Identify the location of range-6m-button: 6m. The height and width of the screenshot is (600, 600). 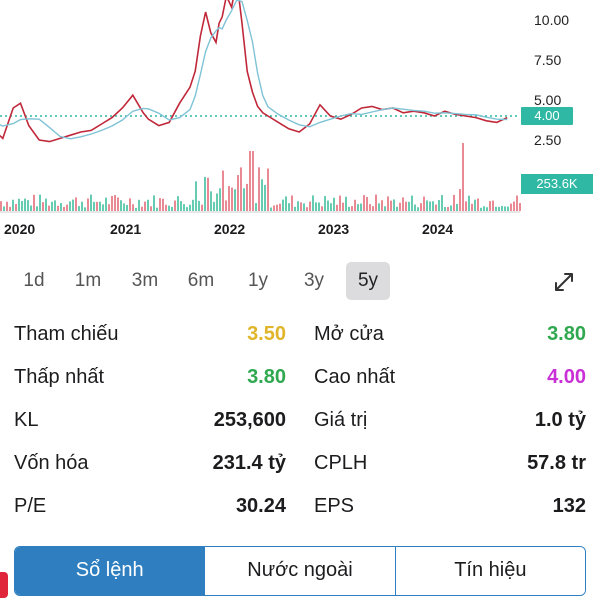
(201, 280).